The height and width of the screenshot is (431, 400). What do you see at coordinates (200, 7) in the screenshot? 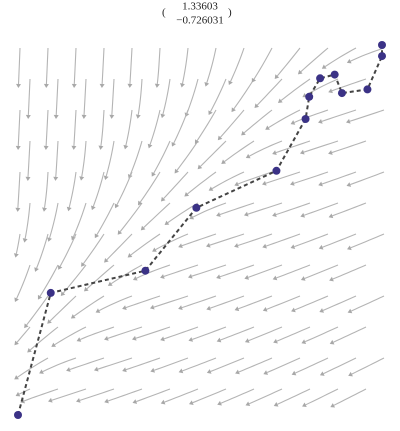
I see `vector-entry: 1.33603` at bounding box center [200, 7].